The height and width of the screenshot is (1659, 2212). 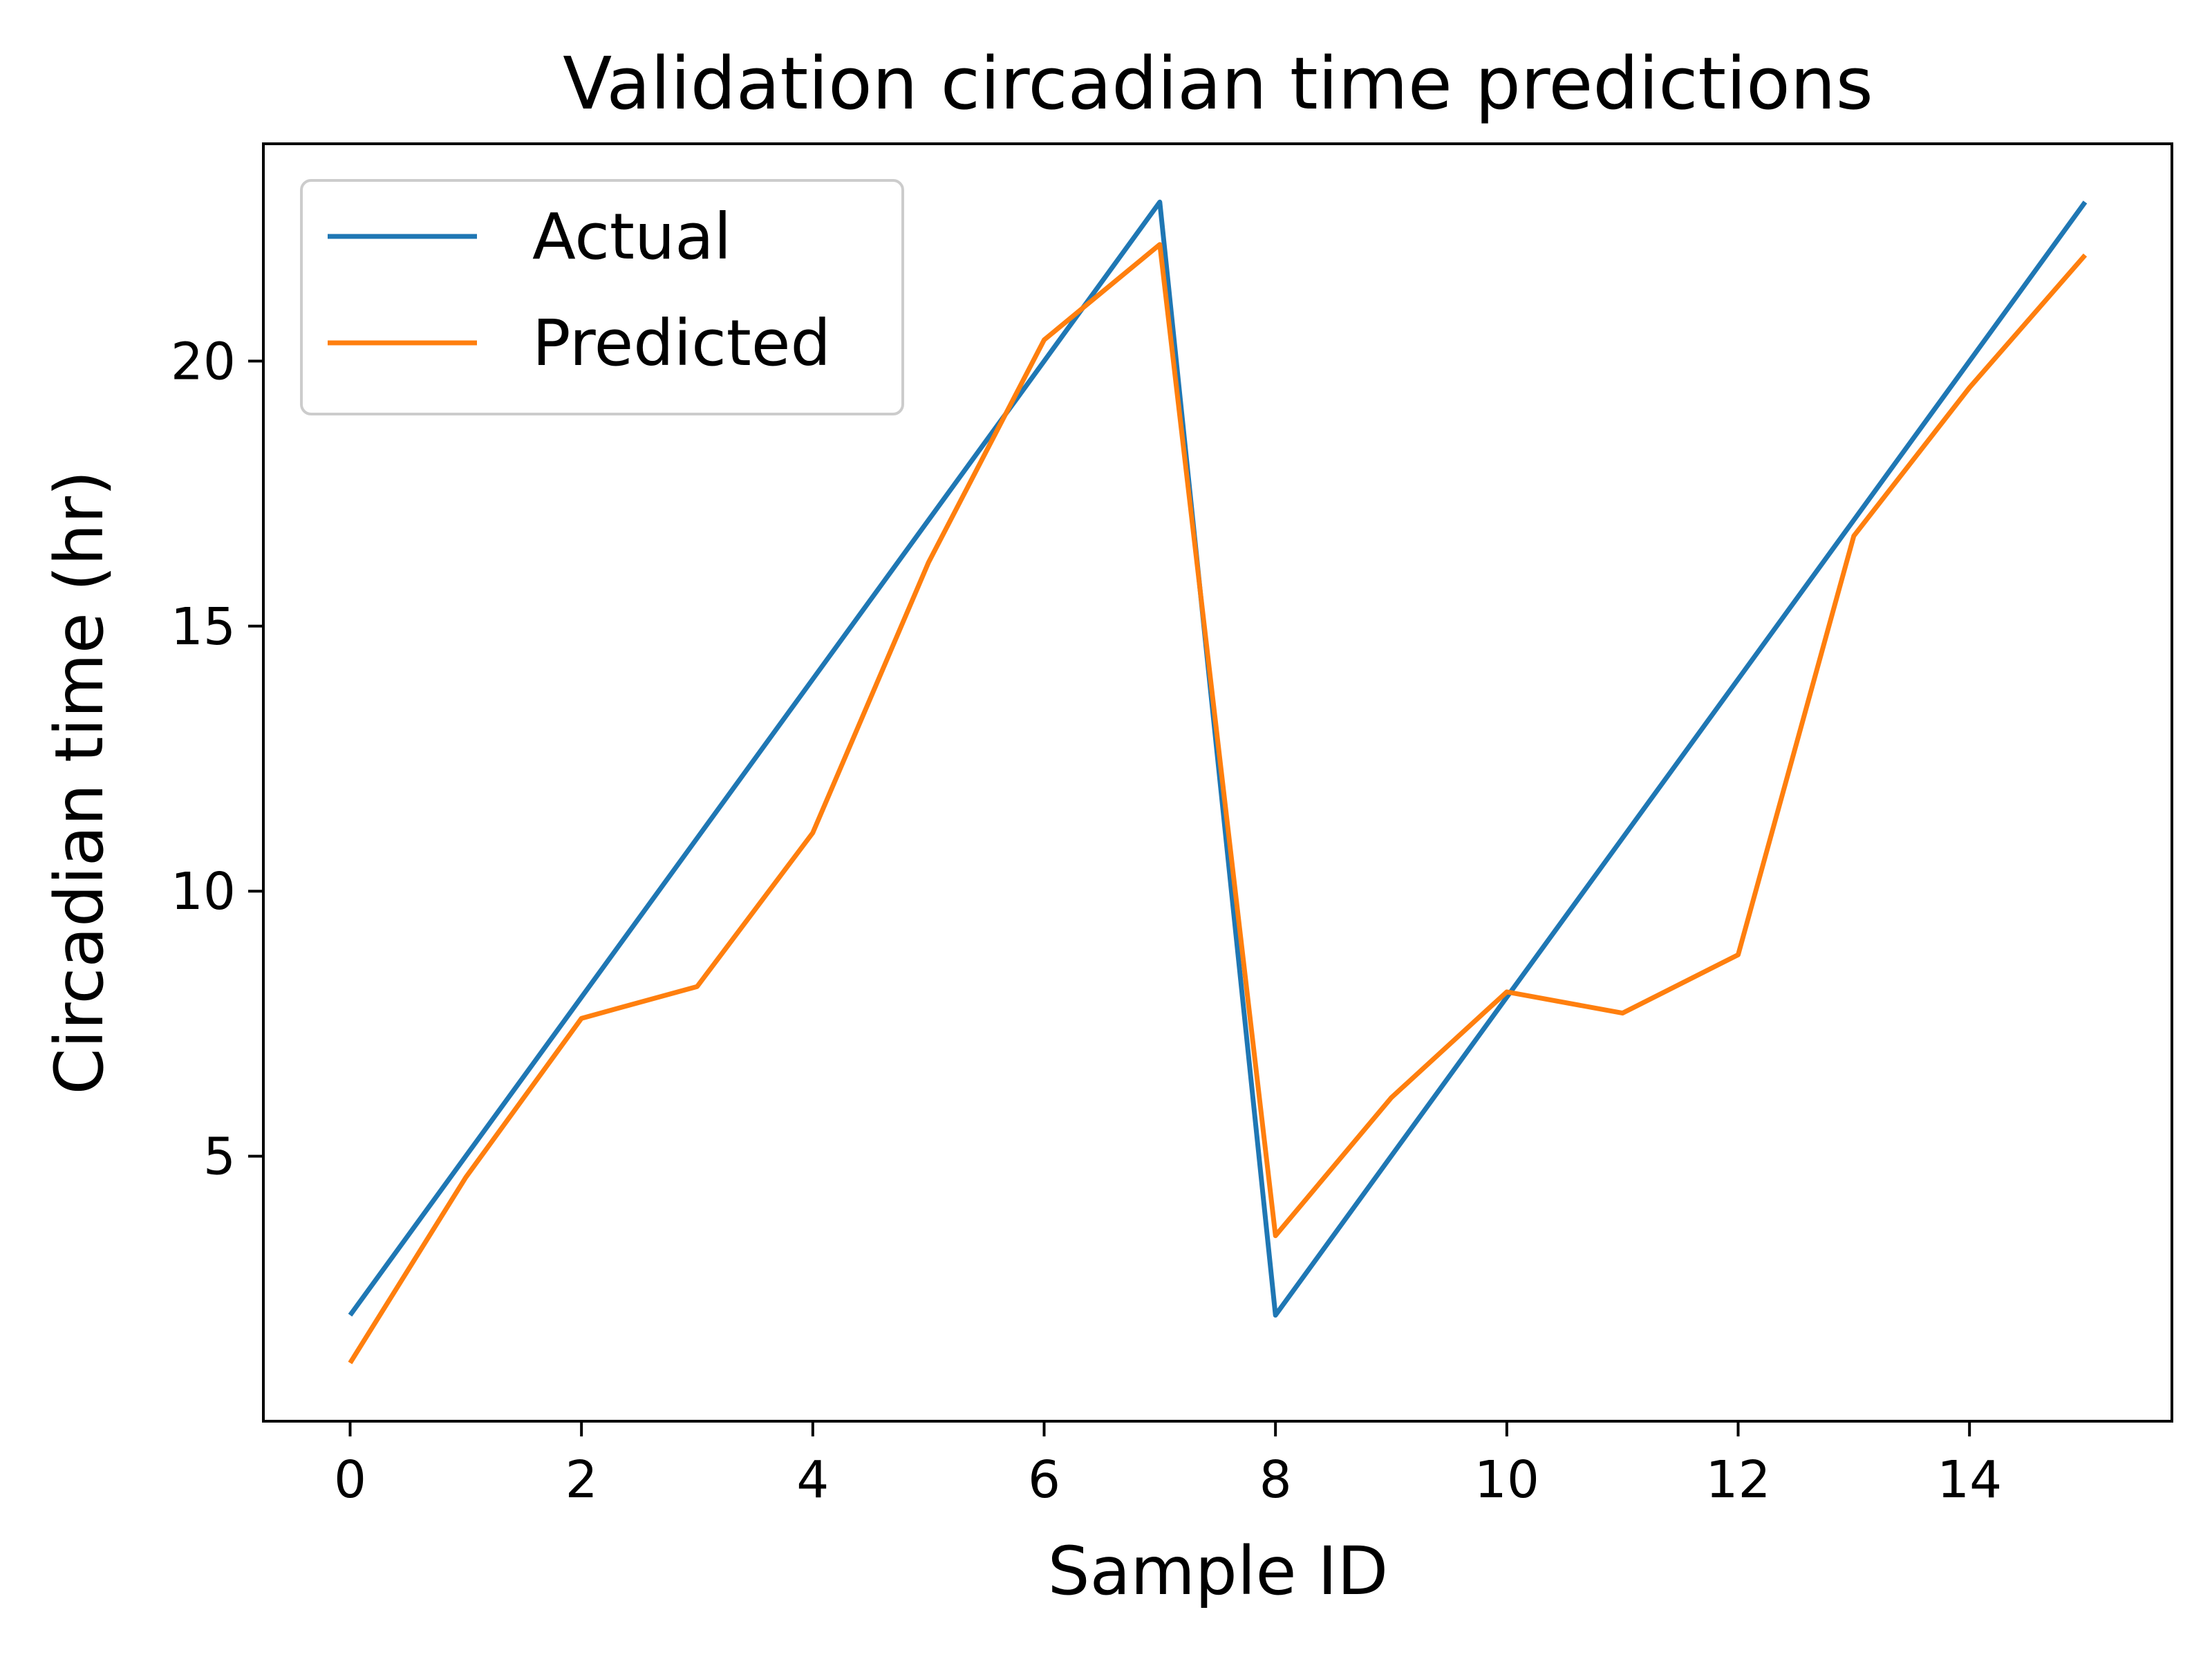 I want to click on legend: Actual Predicted, so click(x=602, y=297).